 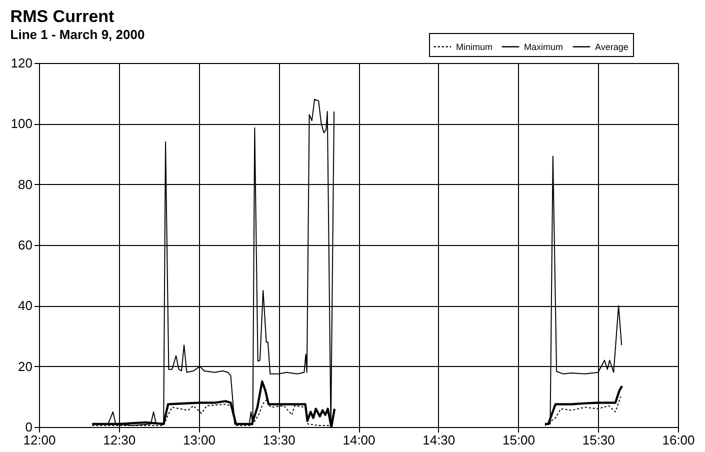 I want to click on y-tick-label: 0, so click(x=28, y=427).